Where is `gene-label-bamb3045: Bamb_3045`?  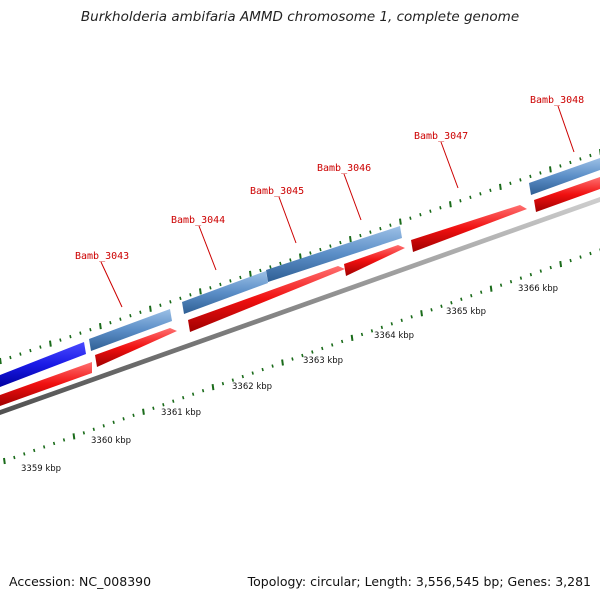
gene-label-bamb3045: Bamb_3045 is located at coordinates (277, 191).